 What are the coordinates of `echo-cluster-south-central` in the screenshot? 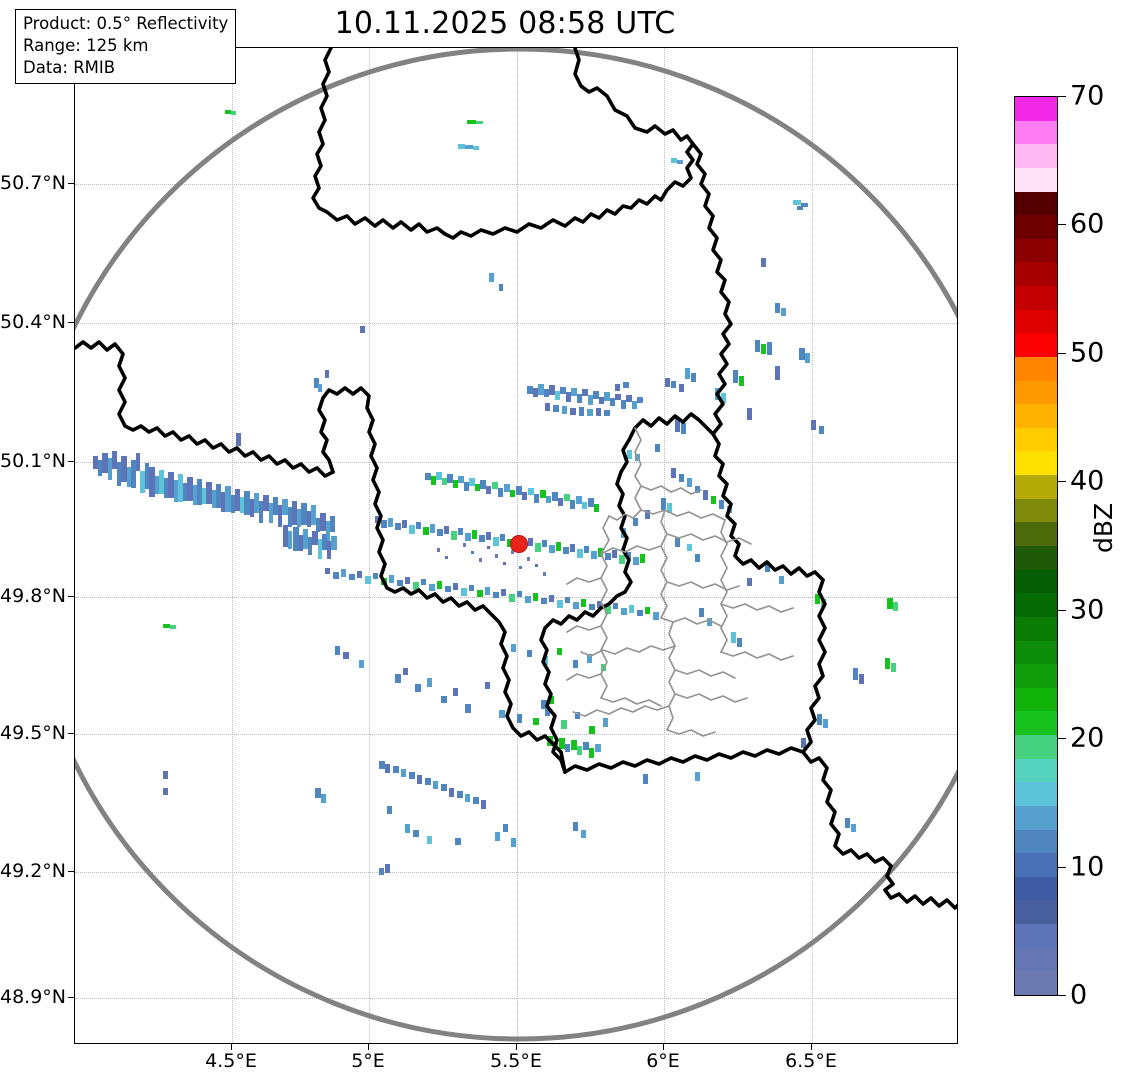 It's located at (471, 689).